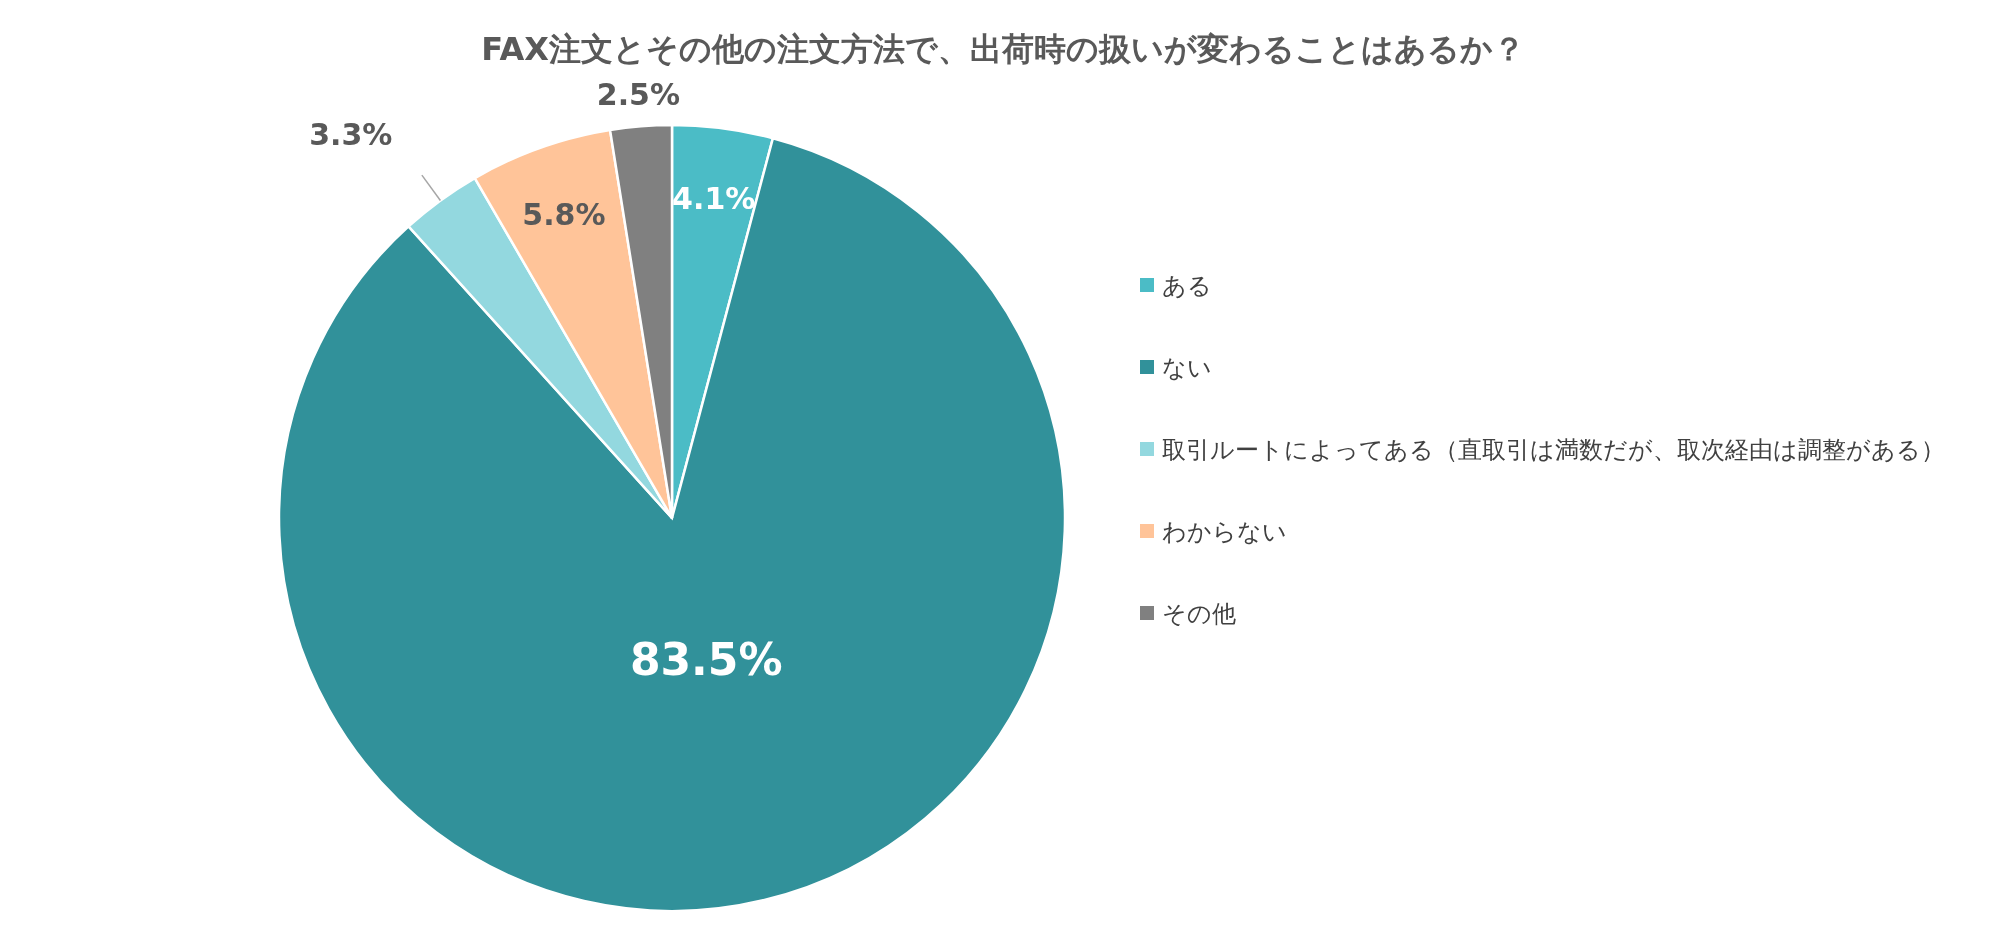 Image resolution: width=1999 pixels, height=929 pixels. Describe the element at coordinates (1003, 49) in the screenshot. I see `chart-title: FAX注文とその他の注文方法で、出荷時の扱いが変わることはあるか？` at that location.